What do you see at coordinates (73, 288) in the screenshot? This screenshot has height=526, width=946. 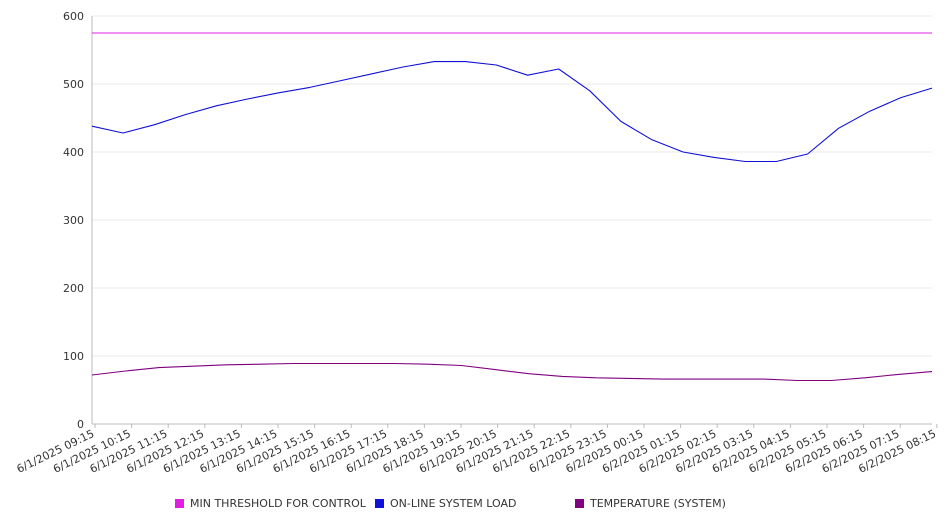 I see `y-tick-label: 200` at bounding box center [73, 288].